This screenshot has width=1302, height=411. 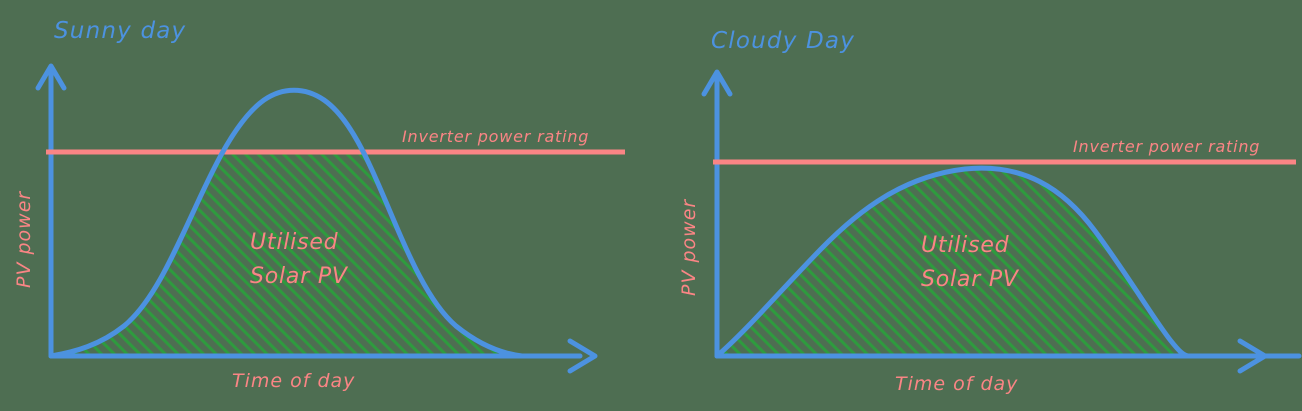 What do you see at coordinates (783, 41) in the screenshot?
I see `panel-title: Cloudy Day` at bounding box center [783, 41].